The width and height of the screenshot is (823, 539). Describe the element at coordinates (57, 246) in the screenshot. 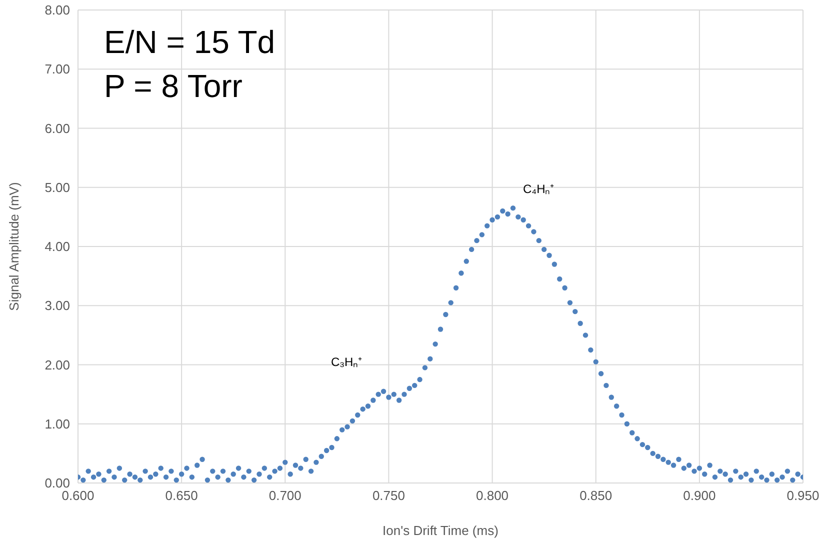

I see `y-tick-label: 4.00` at that location.